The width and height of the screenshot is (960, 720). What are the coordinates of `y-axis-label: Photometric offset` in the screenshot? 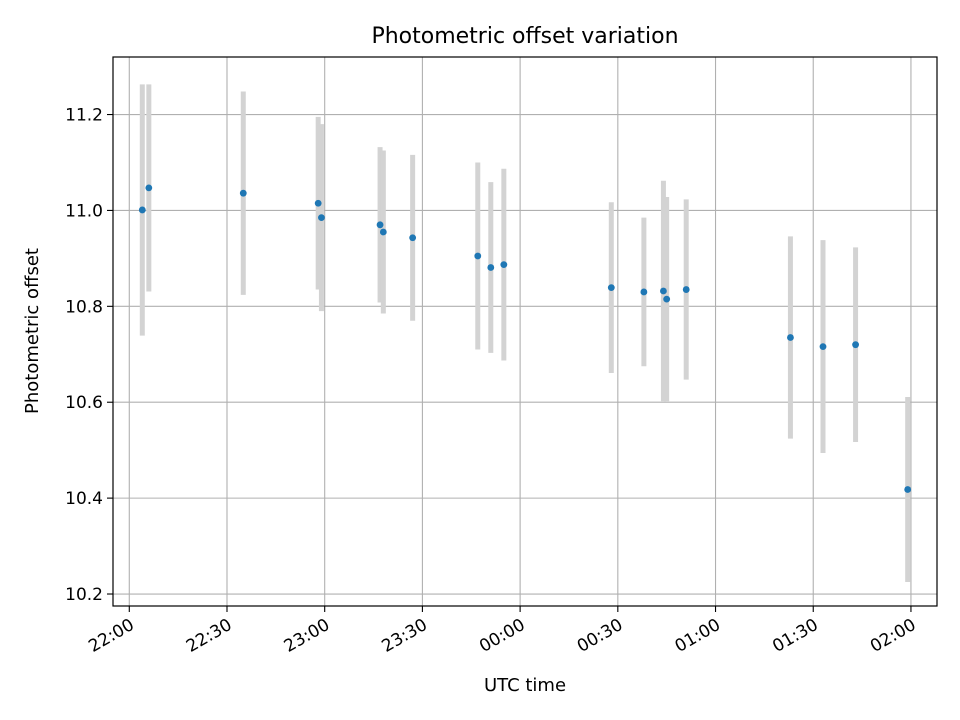 It's located at (32, 331).